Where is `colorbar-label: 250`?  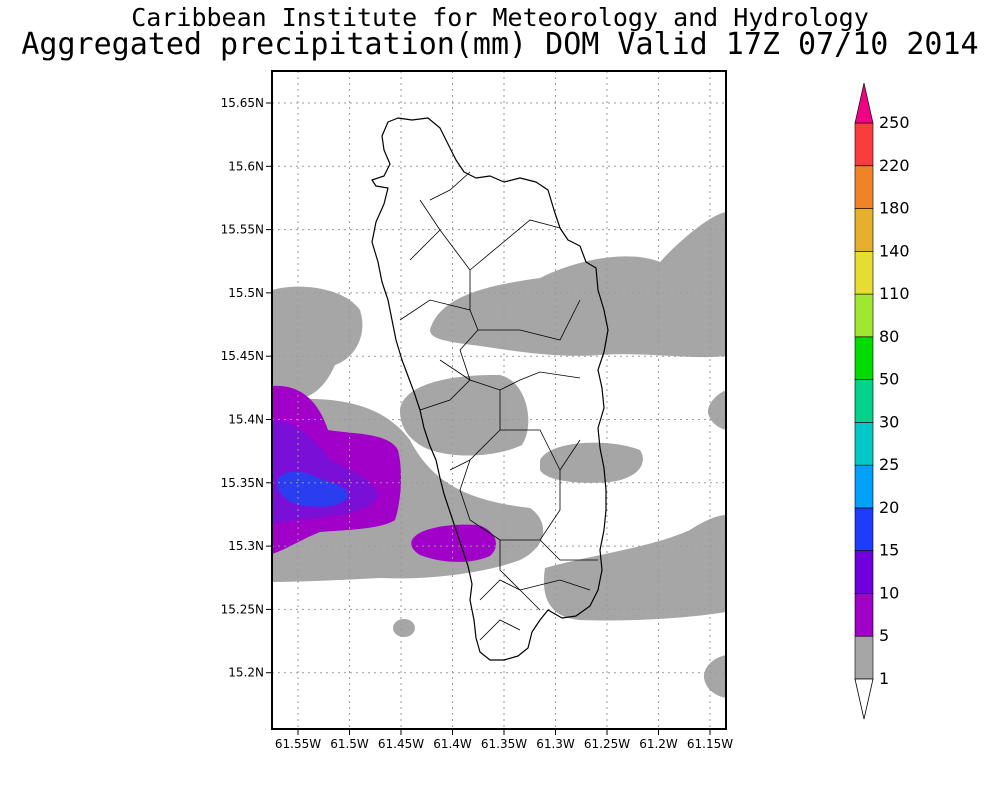
colorbar-label: 250 is located at coordinates (894, 122).